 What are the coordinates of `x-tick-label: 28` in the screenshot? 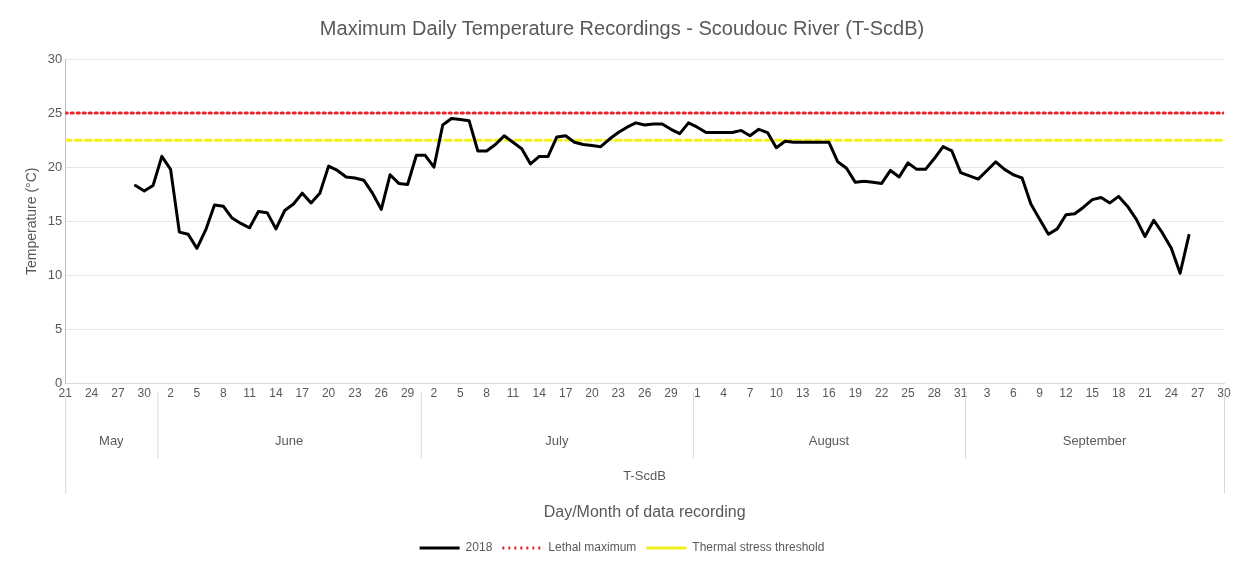 It's located at (934, 393).